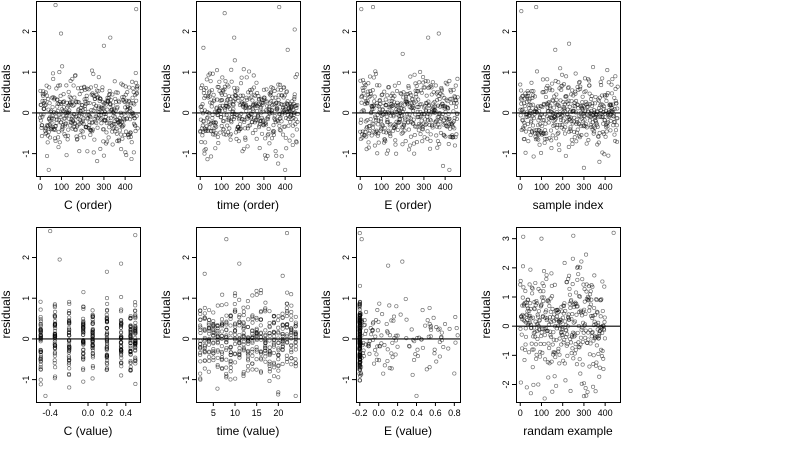 The width and height of the screenshot is (800, 450). Describe the element at coordinates (26, 298) in the screenshot. I see `y-tick-label: 1` at that location.